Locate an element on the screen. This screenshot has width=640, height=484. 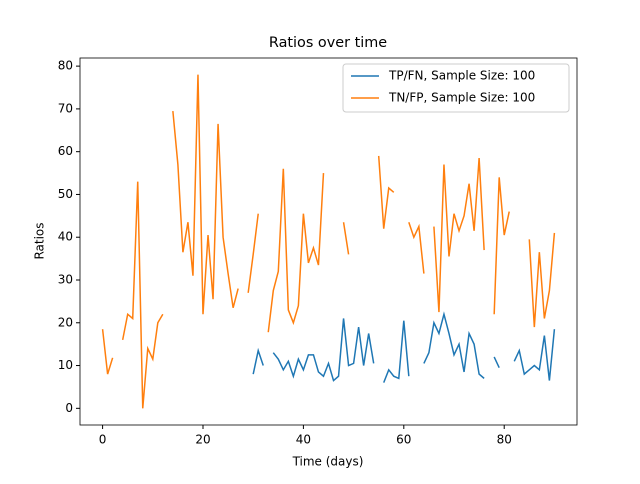
x-tick-label: 80 is located at coordinates (504, 440).